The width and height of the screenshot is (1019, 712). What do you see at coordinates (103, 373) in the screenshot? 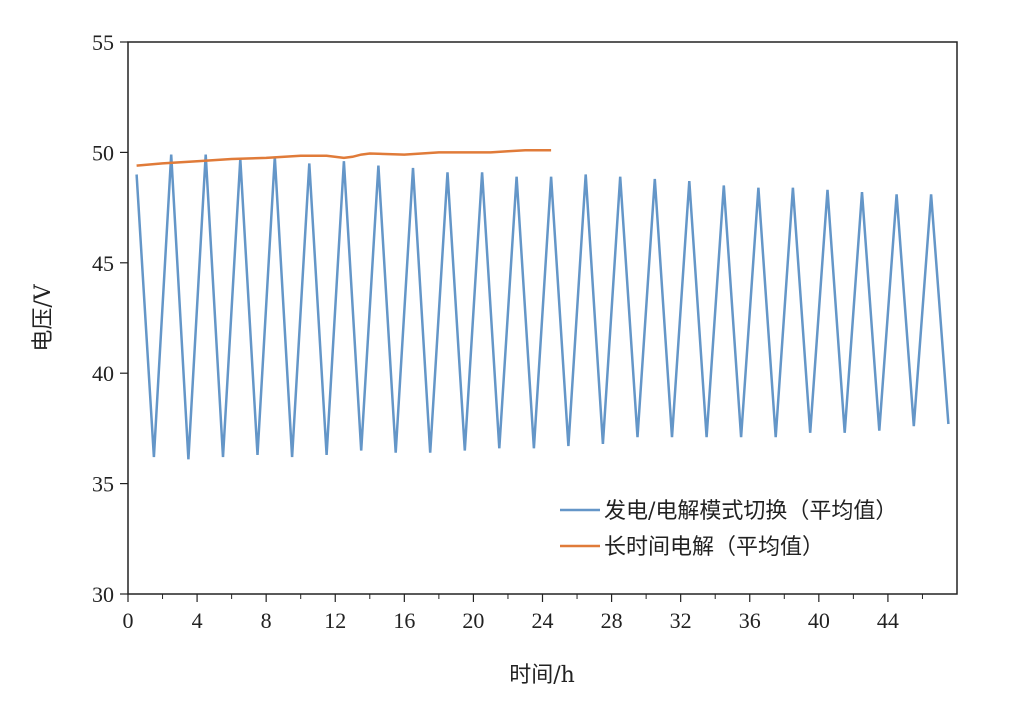
I see `y-tick-label: 40` at bounding box center [103, 373].